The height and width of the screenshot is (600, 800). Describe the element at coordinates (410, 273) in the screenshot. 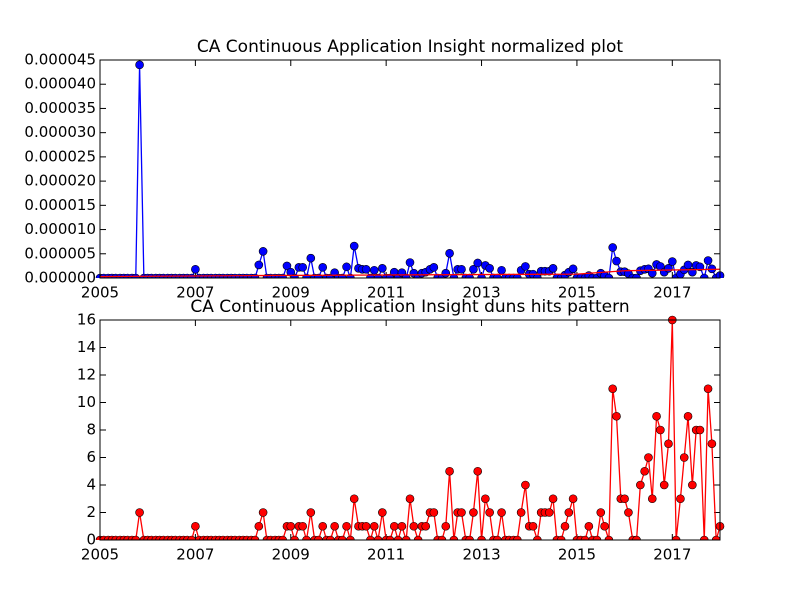

I see `data-line` at that location.